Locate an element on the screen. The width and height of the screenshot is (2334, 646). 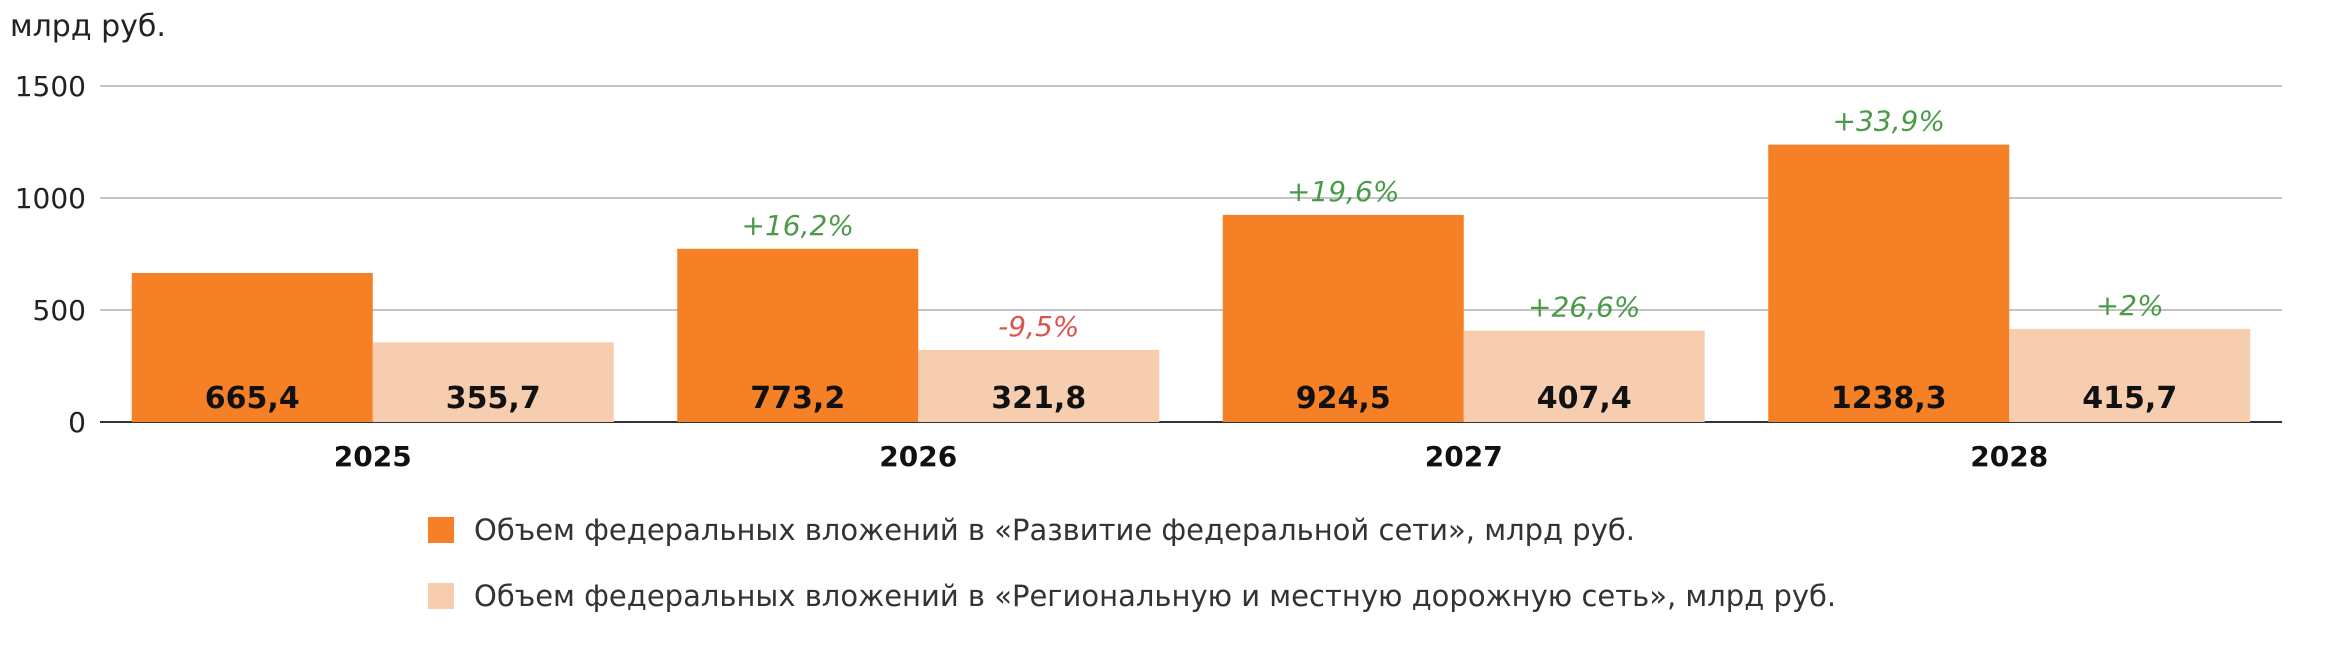
value-label: 924,5 is located at coordinates (1343, 398).